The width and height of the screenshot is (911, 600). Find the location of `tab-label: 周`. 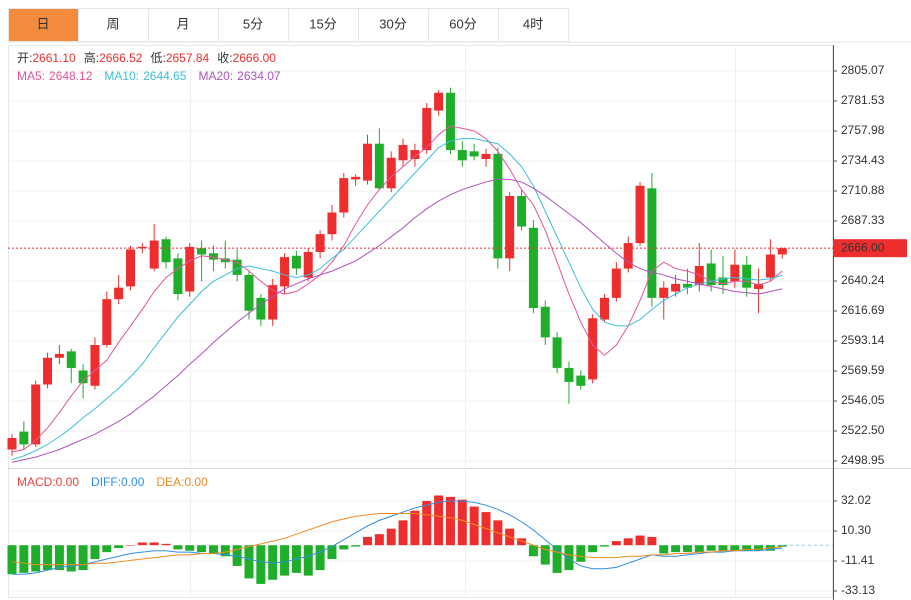

tab-label: 周 is located at coordinates (112, 23).